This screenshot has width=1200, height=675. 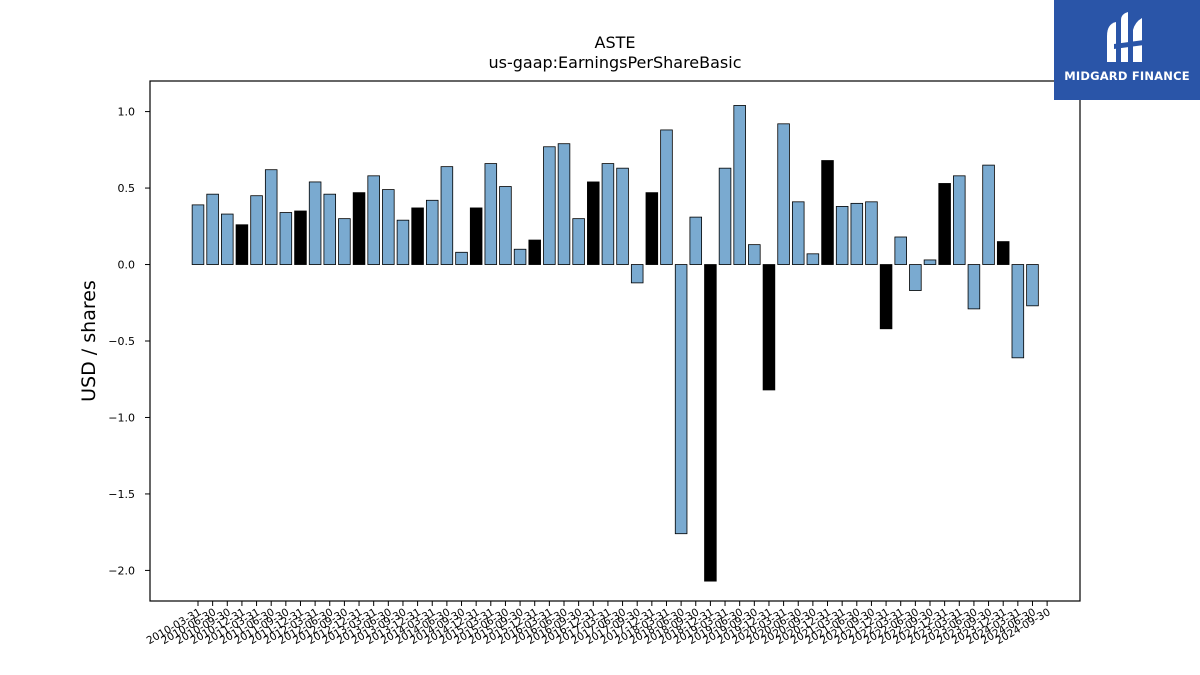 I want to click on y-tick-label: −1.0, so click(x=121, y=417).